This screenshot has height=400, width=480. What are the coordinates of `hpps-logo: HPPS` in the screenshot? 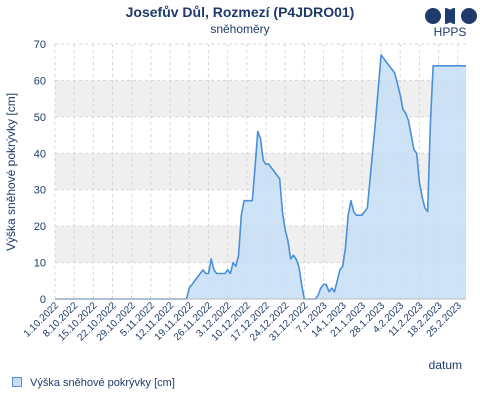 It's located at (452, 26).